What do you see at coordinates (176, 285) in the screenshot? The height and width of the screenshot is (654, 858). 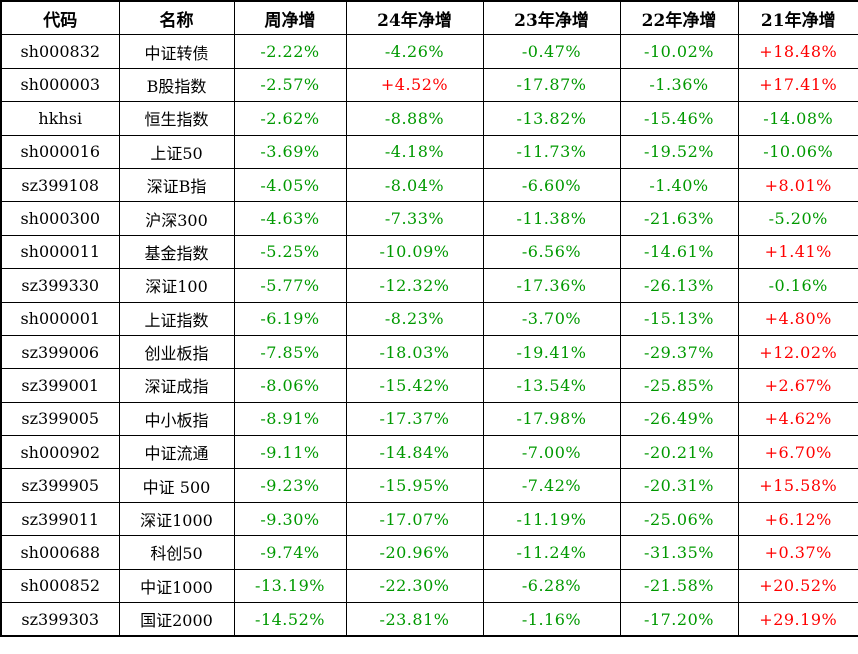 I see `index-name-cell: 深证100` at bounding box center [176, 285].